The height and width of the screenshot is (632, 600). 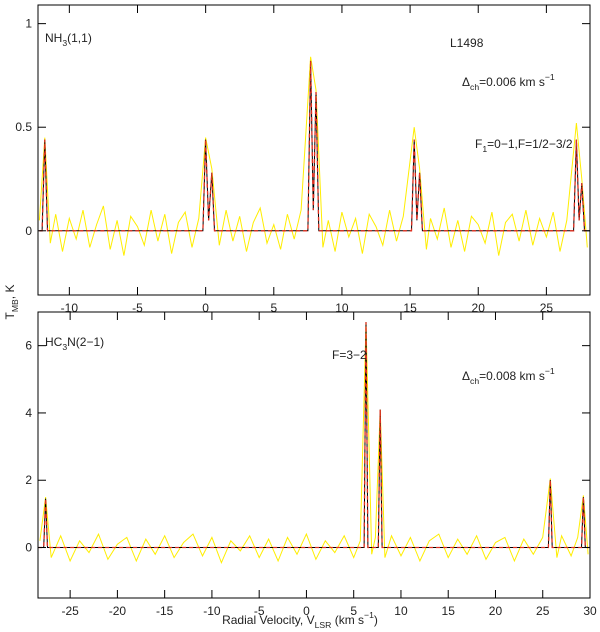 I want to click on x-tick-label: -25, so click(x=70, y=611).